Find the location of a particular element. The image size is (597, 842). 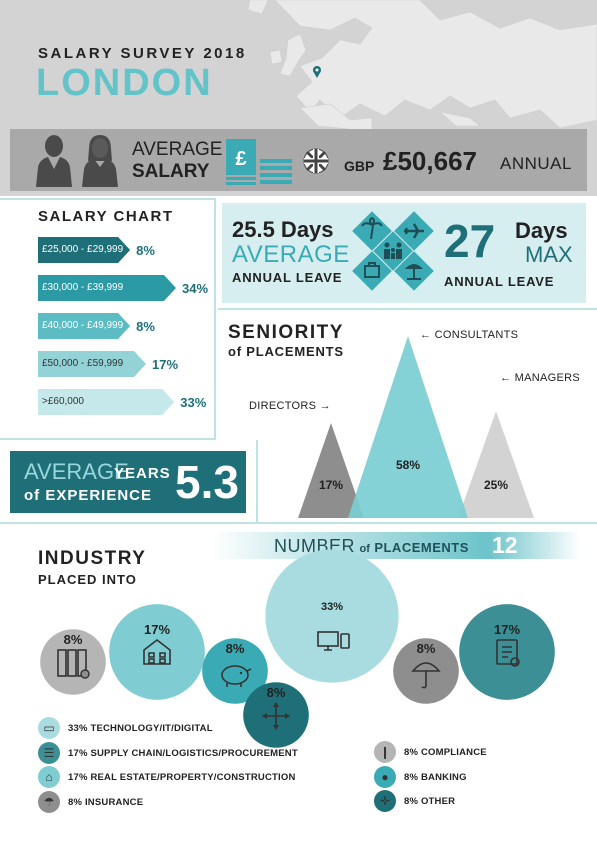

legend-label: 8% INSURANCE is located at coordinates (106, 802).